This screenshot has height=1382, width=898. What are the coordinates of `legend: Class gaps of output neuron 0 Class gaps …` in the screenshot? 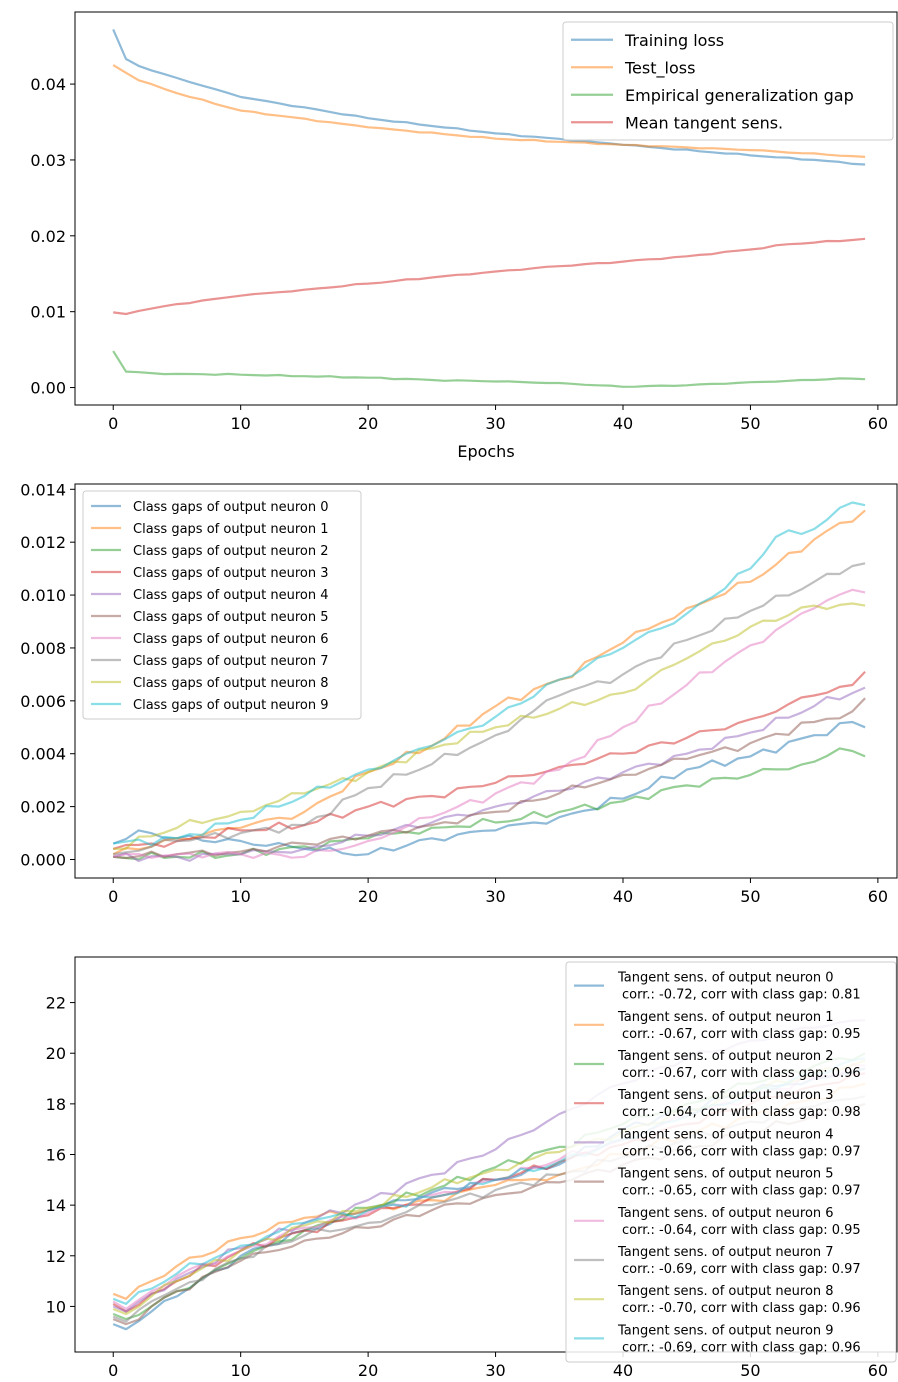 It's located at (222, 605).